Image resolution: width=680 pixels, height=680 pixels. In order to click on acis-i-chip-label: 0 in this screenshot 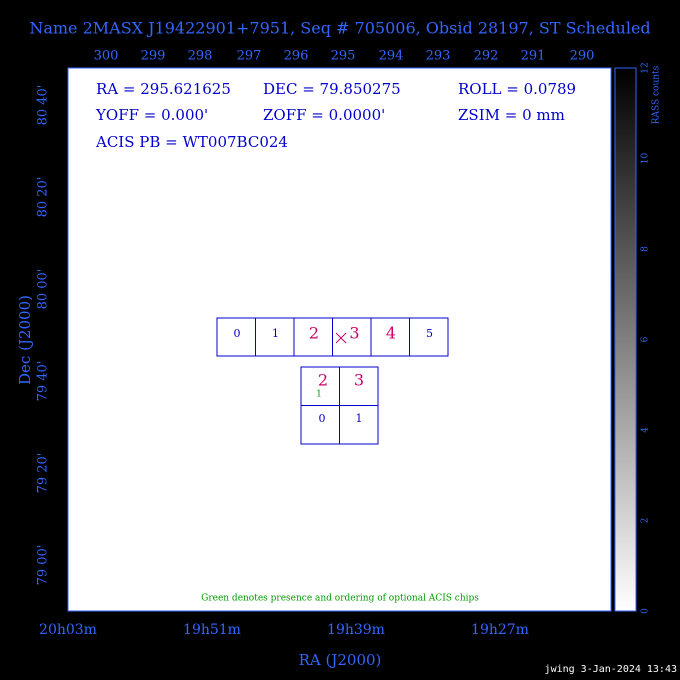, I will do `click(322, 418)`.